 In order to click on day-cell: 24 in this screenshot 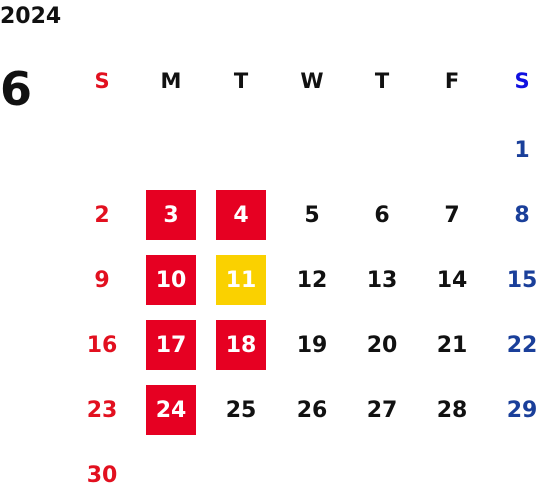, I will do `click(171, 410)`.